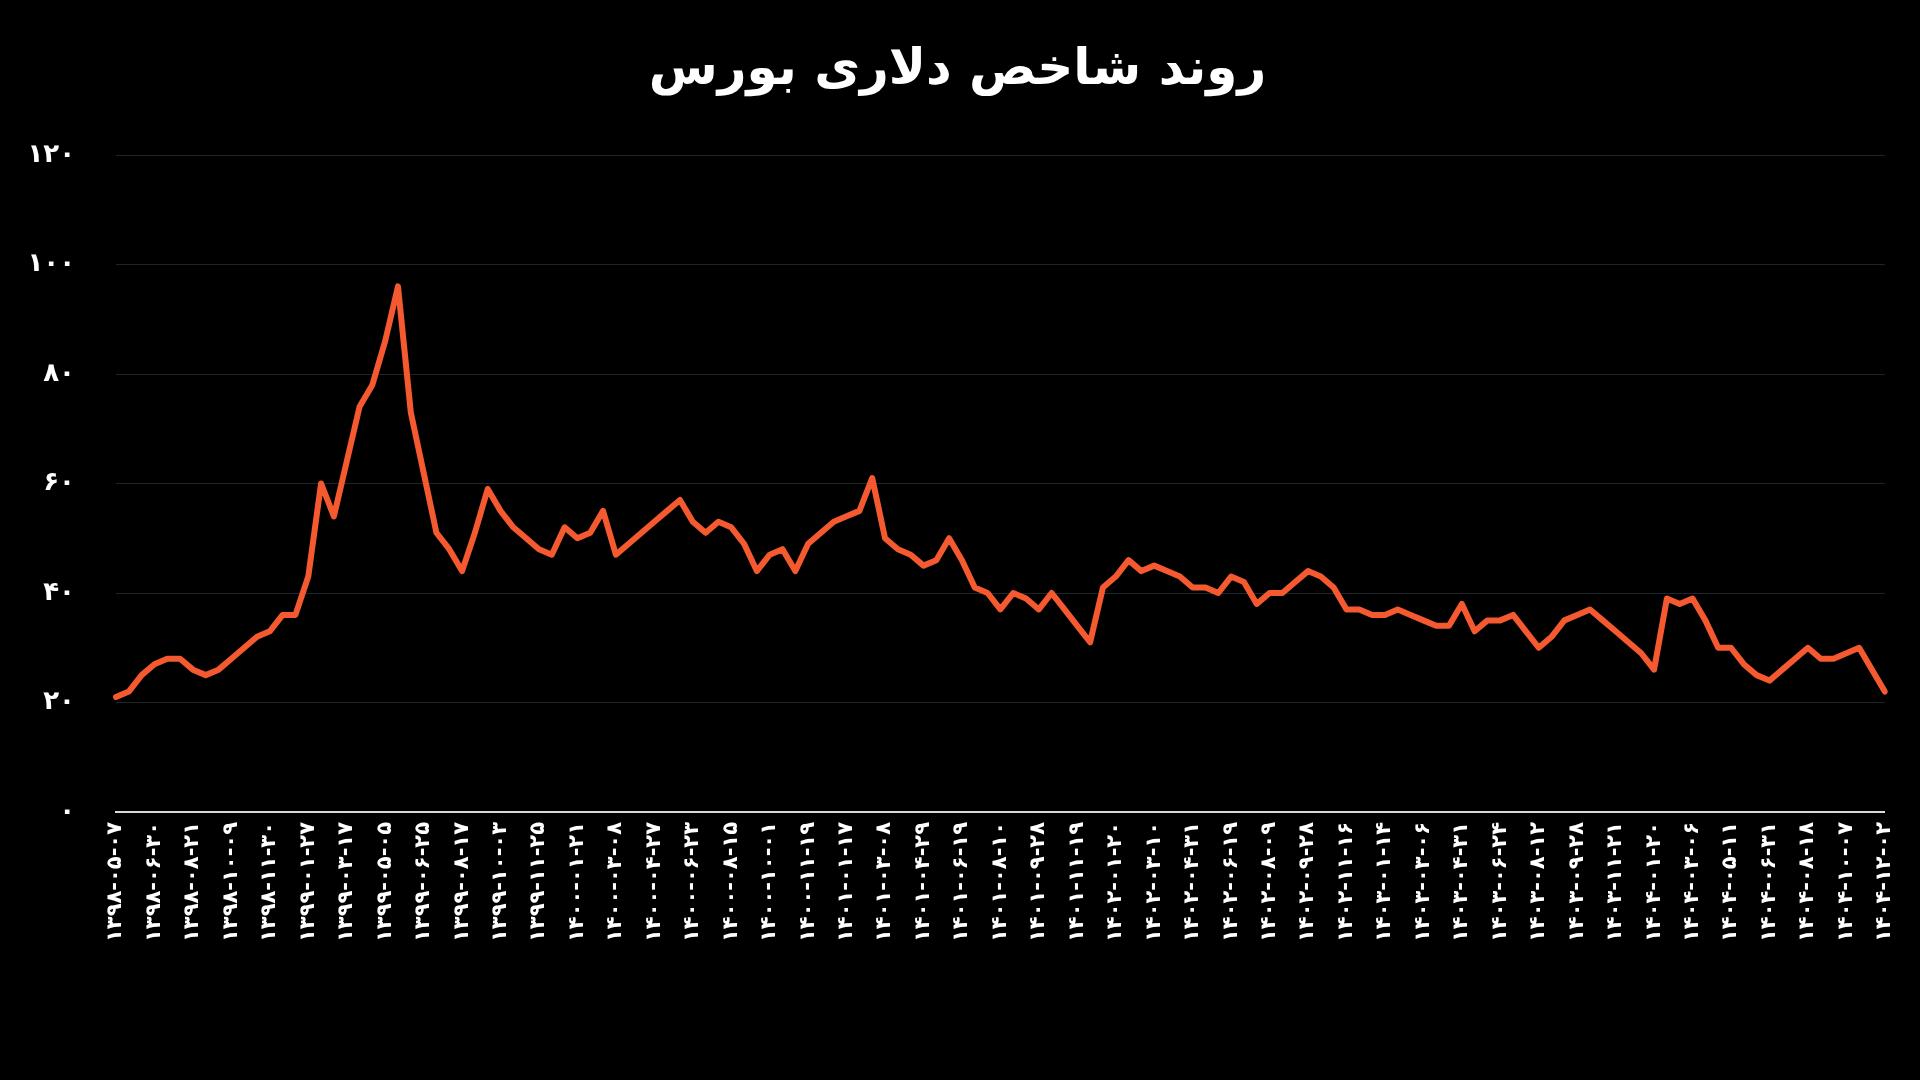 The image size is (1920, 1080). I want to click on x-tick-label: ۱۳۹۸-۰۸-۲۱, so click(191, 882).